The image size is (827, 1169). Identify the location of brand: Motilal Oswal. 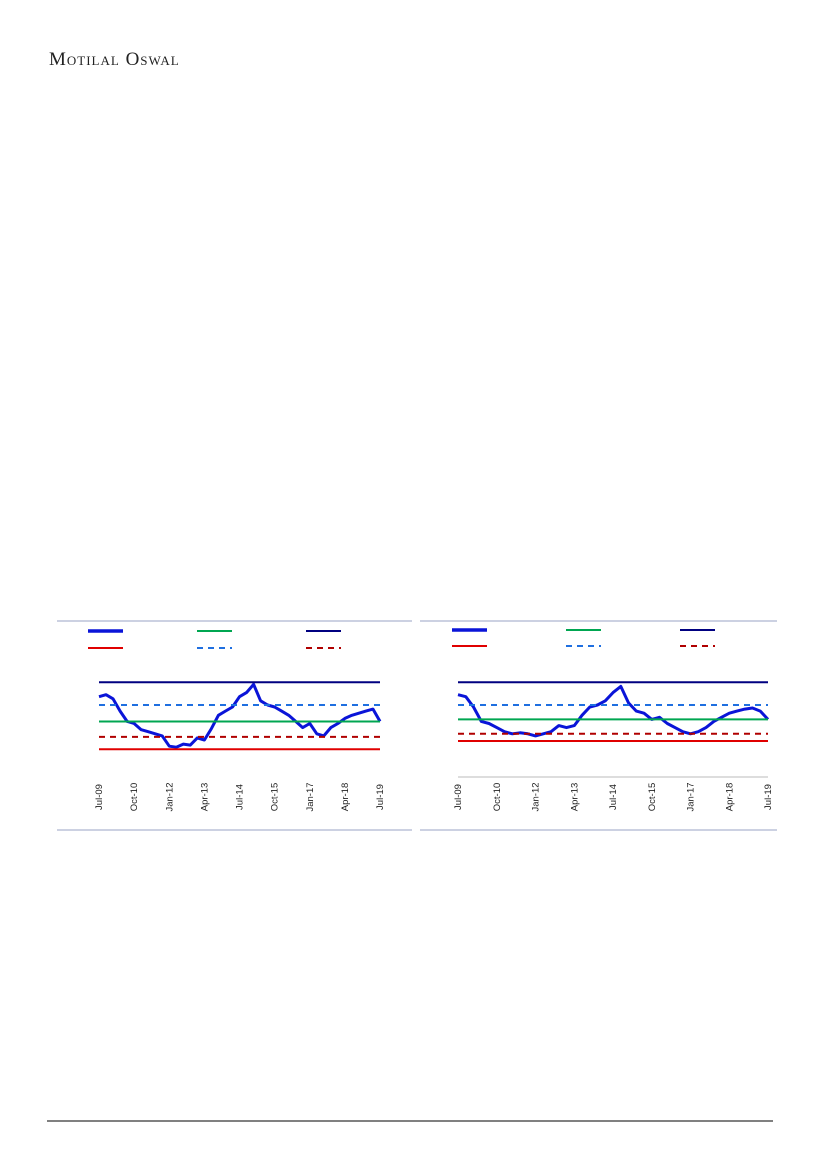
(114, 59).